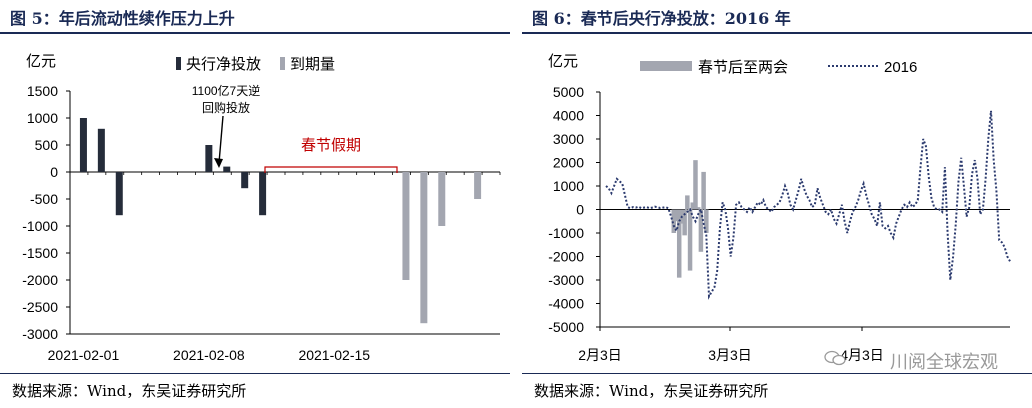  Describe the element at coordinates (334, 355) in the screenshot. I see `left-x-tick-label: 2021-02-15` at that location.